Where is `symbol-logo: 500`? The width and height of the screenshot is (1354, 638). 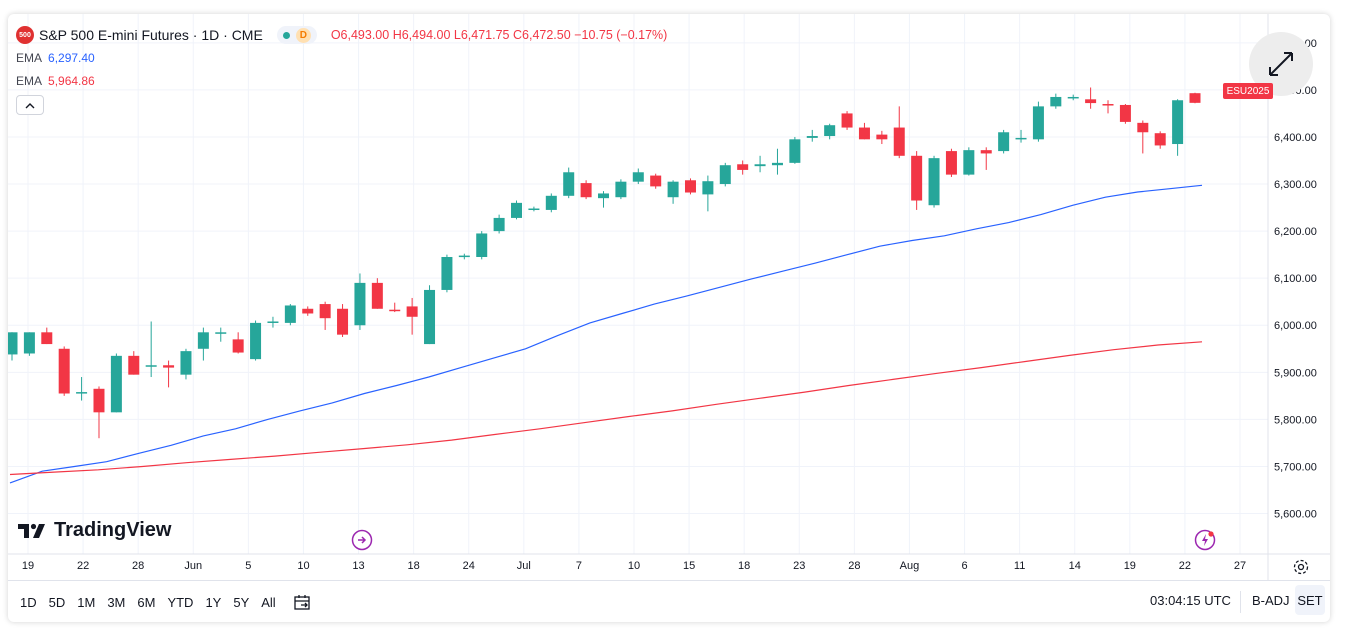 symbol-logo: 500 is located at coordinates (25, 35).